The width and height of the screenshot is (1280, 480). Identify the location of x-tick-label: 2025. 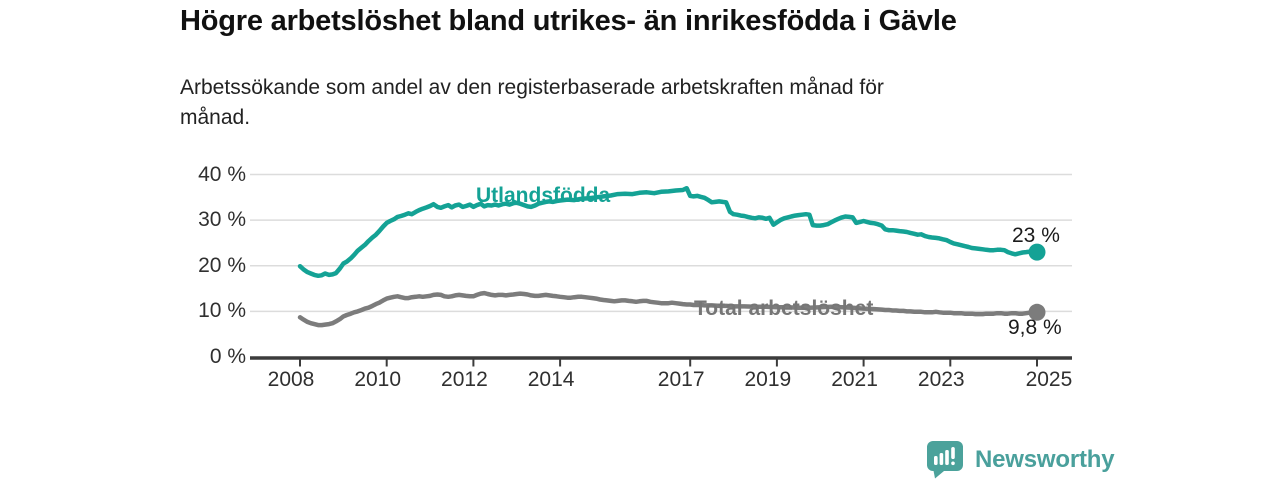
(1049, 379).